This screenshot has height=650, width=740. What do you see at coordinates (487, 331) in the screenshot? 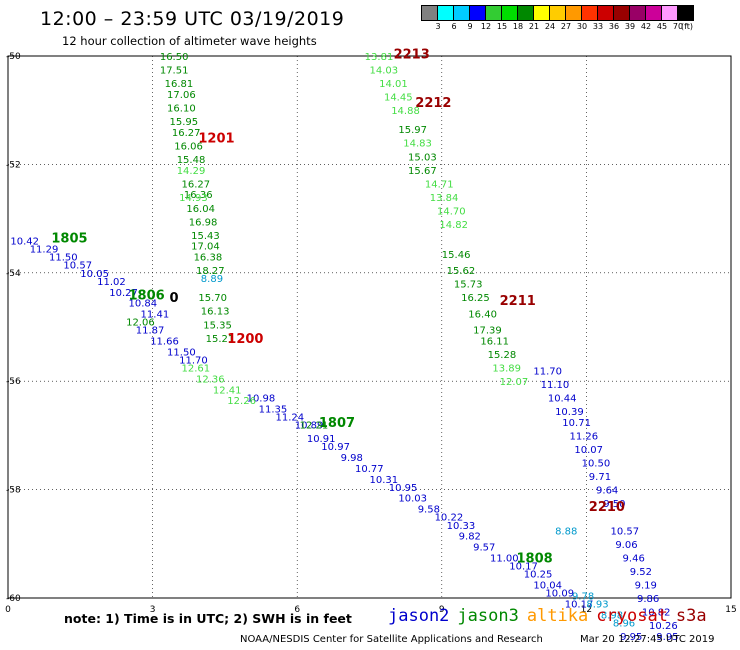
I see `data-label: 17.39` at bounding box center [487, 331].